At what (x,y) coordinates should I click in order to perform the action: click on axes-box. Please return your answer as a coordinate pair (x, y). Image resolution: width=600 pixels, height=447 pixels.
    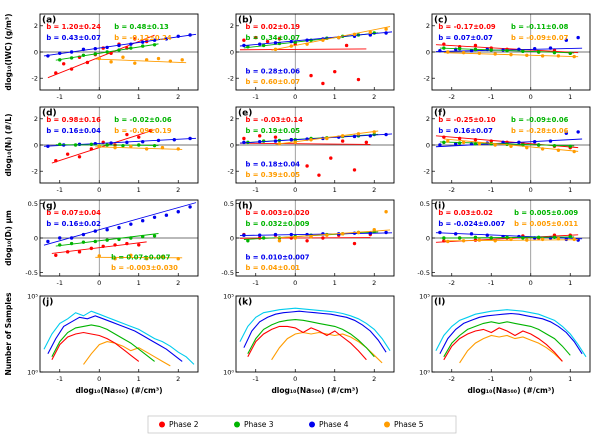
    Looking at the image, I should click on (315, 334).